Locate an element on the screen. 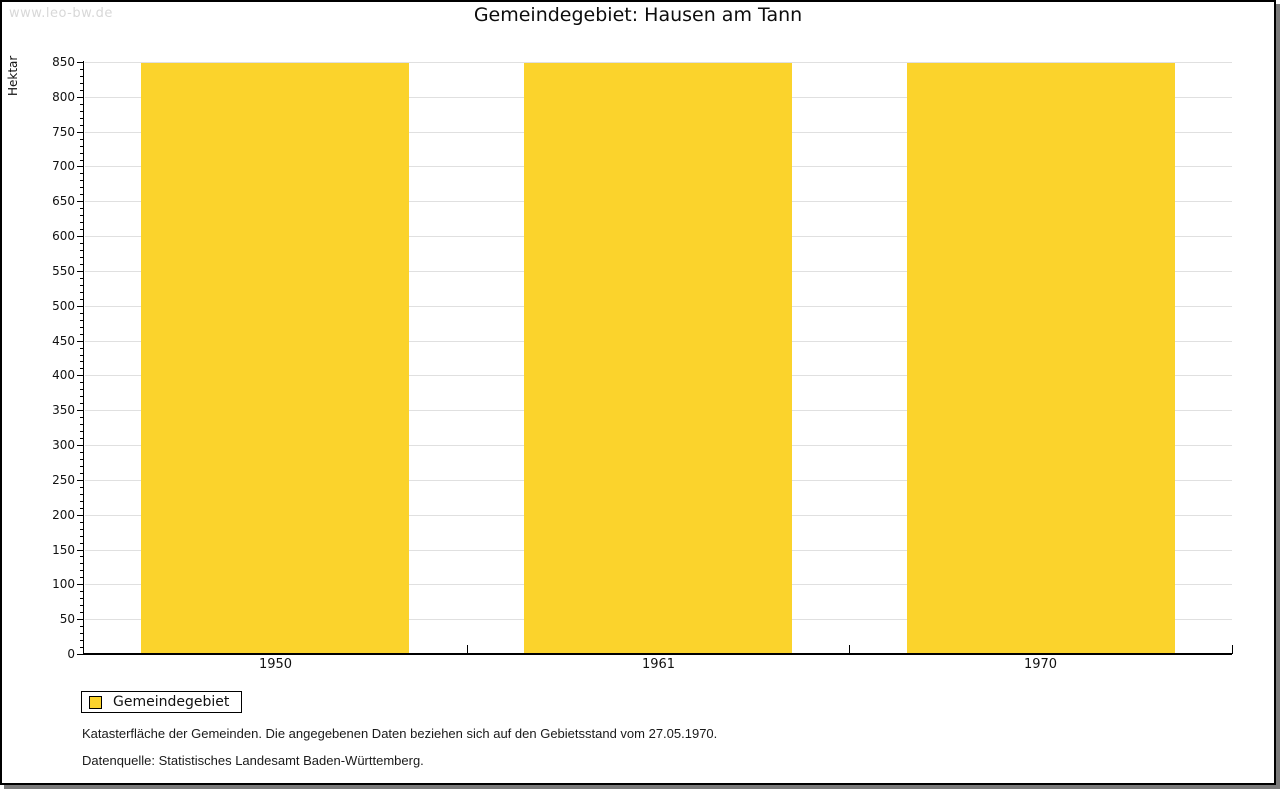  y-tick-label-400: 400 is located at coordinates (63, 375).